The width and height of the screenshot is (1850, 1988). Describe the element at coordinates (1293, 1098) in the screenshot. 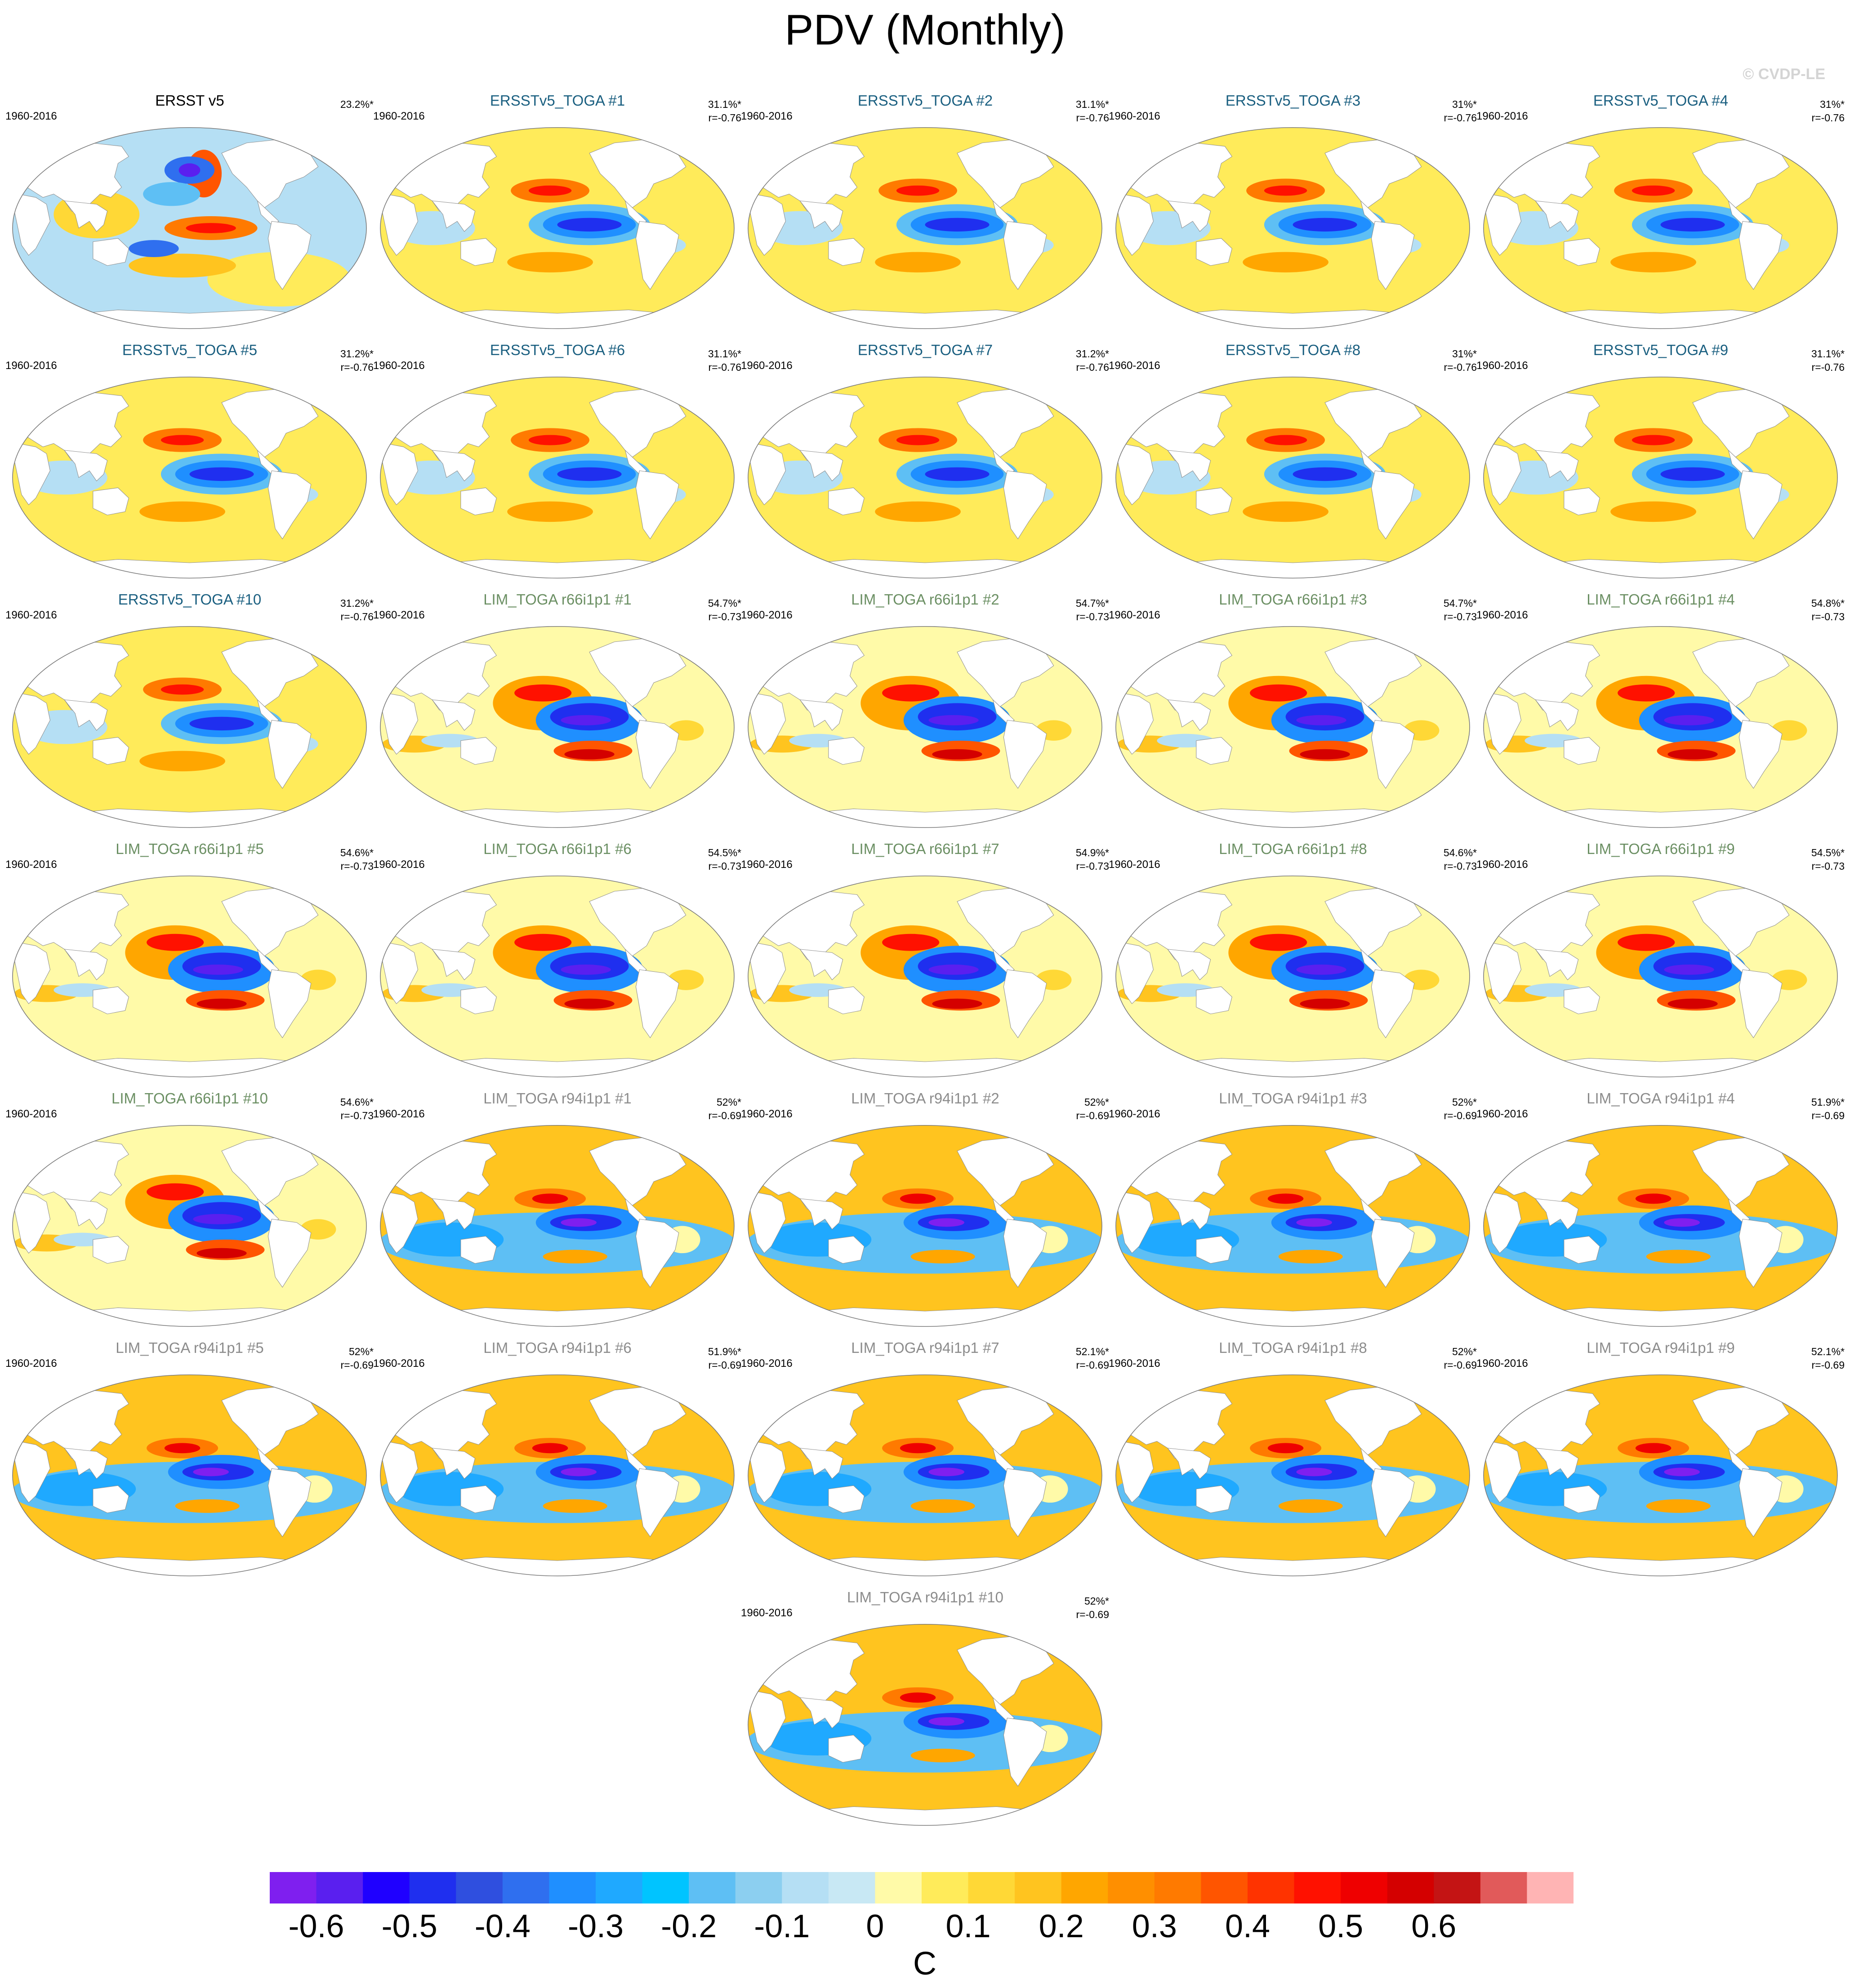

I see `panel-title: LIM_TOGA r94i1p1 #3` at that location.